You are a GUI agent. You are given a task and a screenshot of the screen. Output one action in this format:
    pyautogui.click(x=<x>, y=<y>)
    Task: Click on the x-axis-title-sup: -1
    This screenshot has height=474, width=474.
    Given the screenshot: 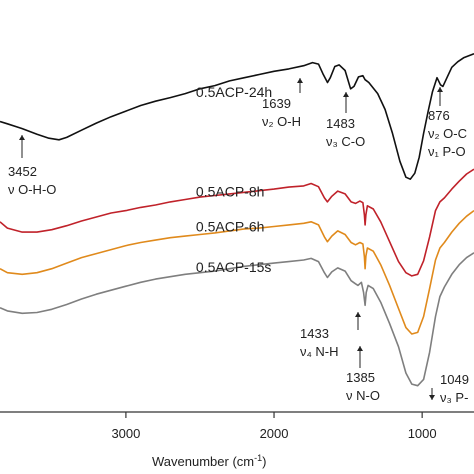 What is the action you would take?
    pyautogui.click(x=258, y=458)
    